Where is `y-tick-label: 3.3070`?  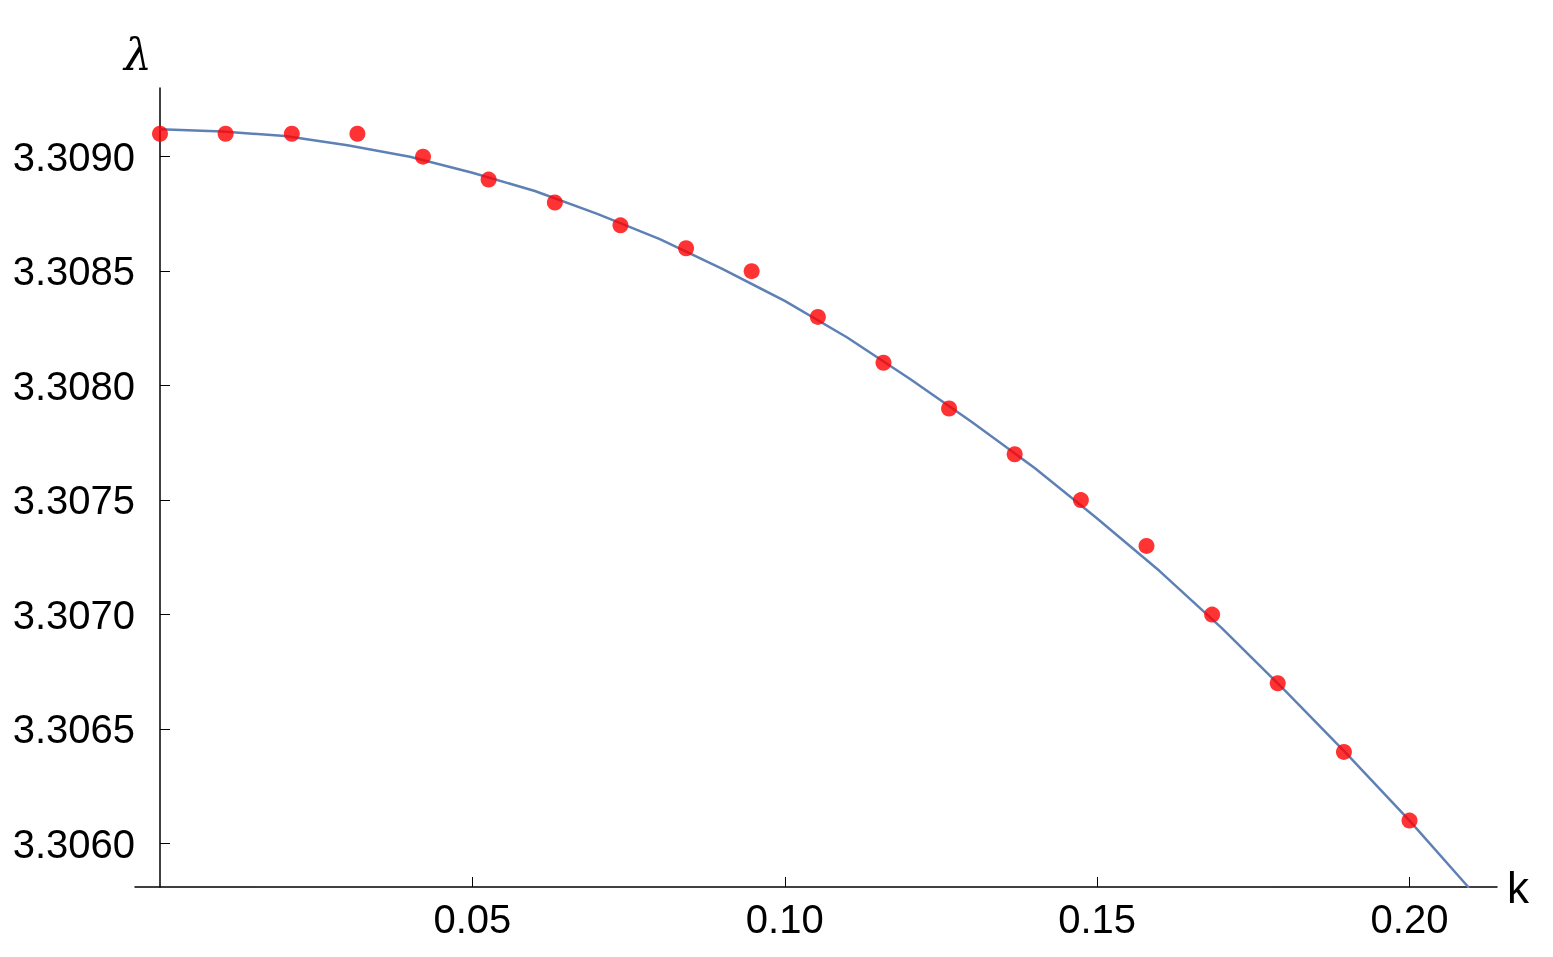
y-tick-label: 3.3070 is located at coordinates (73, 614).